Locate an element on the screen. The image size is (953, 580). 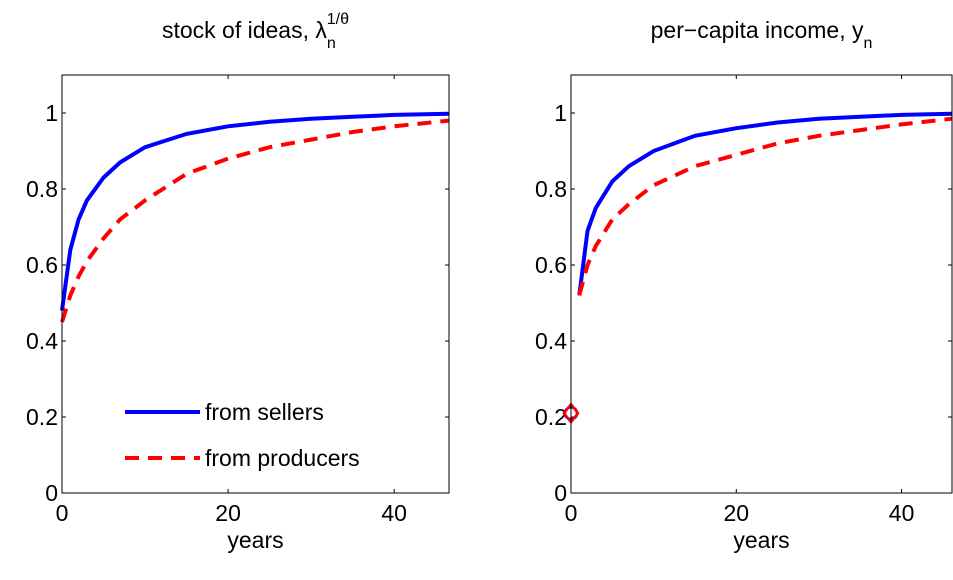
title-text: stock of ideas, λ is located at coordinates (244, 30).